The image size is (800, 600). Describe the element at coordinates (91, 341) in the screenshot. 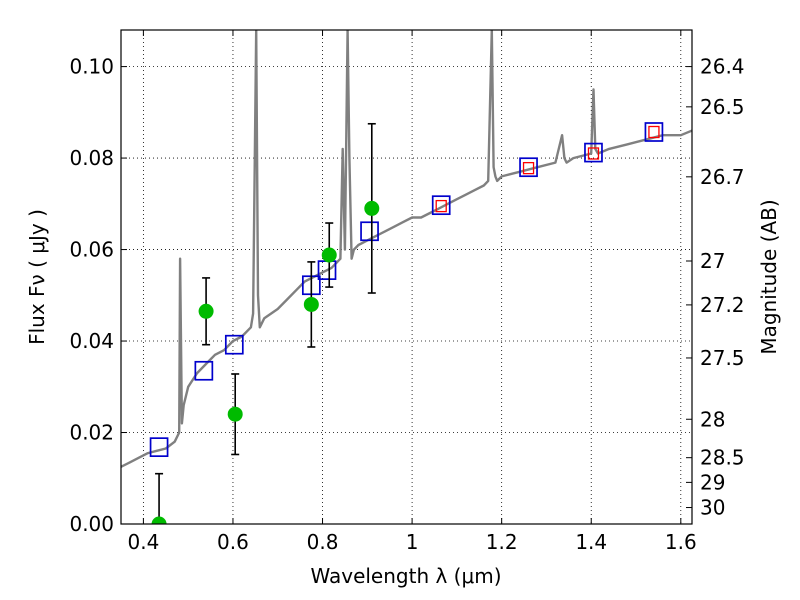

I see `y-tick-label: 0.04` at that location.